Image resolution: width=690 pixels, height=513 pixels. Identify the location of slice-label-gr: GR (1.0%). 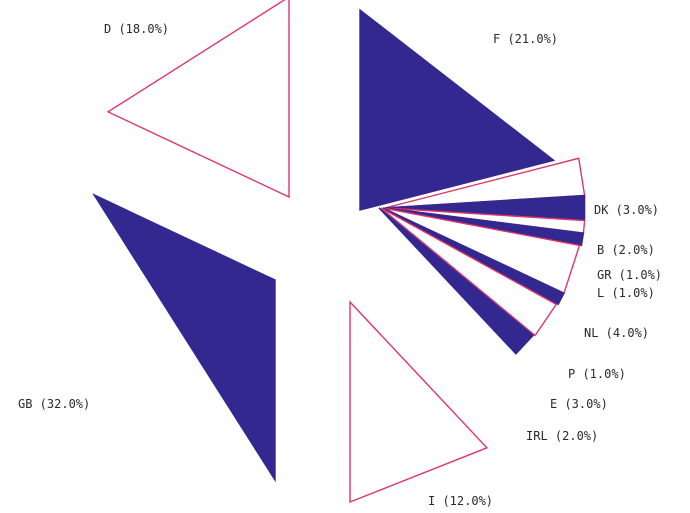
(629, 275).